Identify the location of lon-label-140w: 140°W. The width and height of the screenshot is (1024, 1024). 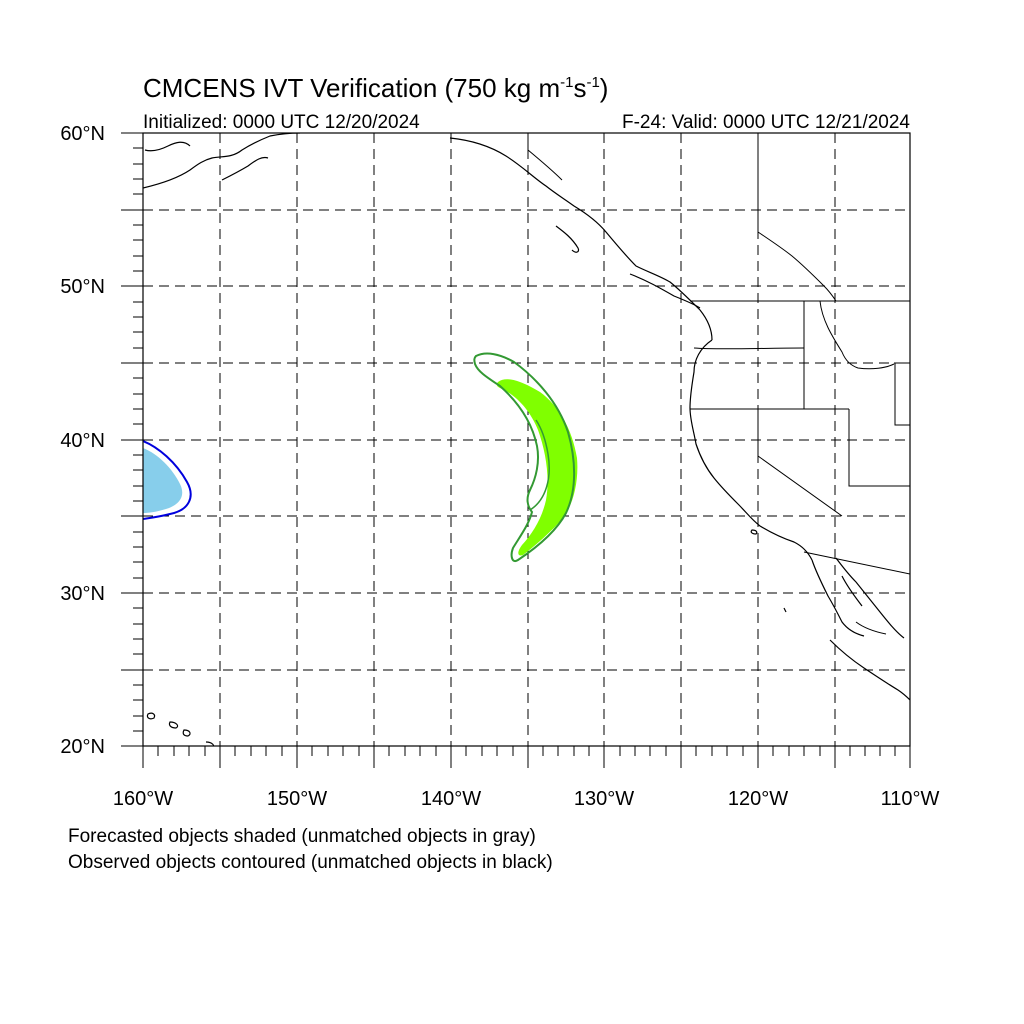
(451, 799).